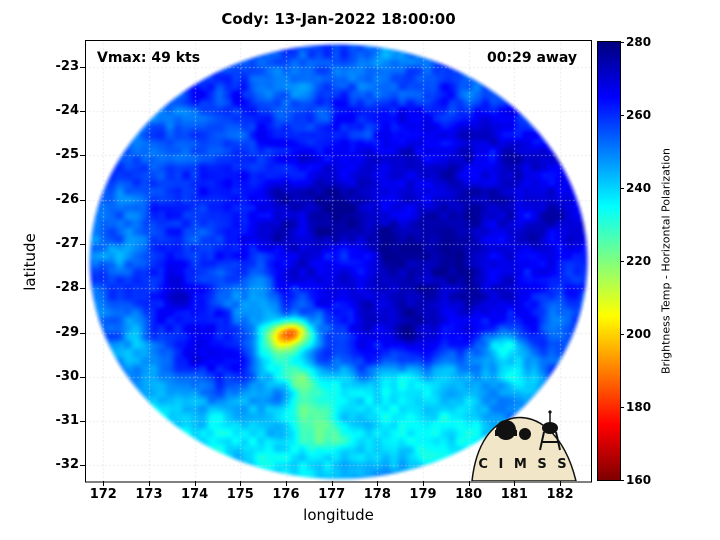  Describe the element at coordinates (149, 494) in the screenshot. I see `x-tick-label: 173` at that location.